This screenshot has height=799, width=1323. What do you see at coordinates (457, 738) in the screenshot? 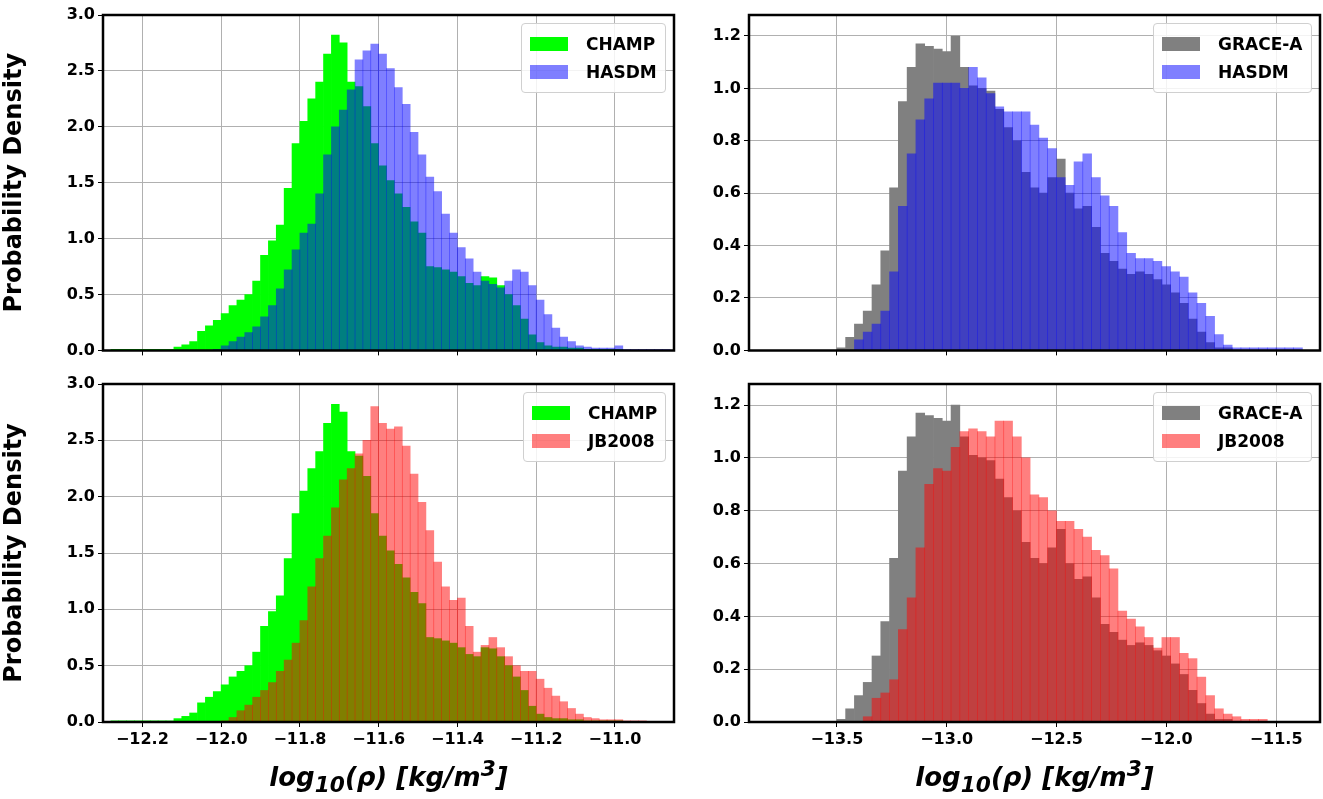
I see `x-tick-label: −11.4` at bounding box center [457, 738].